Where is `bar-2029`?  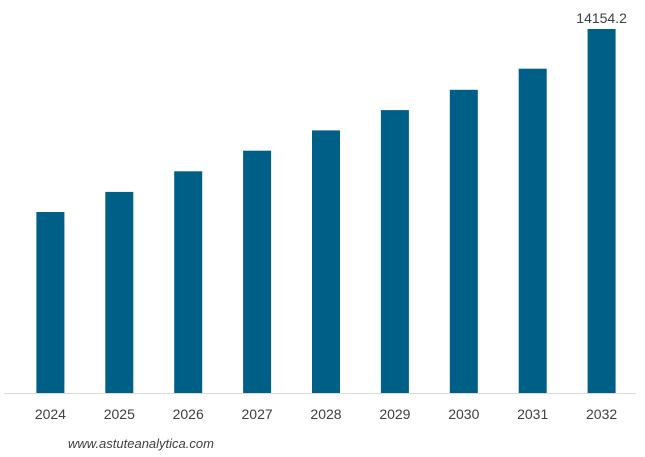
bar-2029 is located at coordinates (394, 251).